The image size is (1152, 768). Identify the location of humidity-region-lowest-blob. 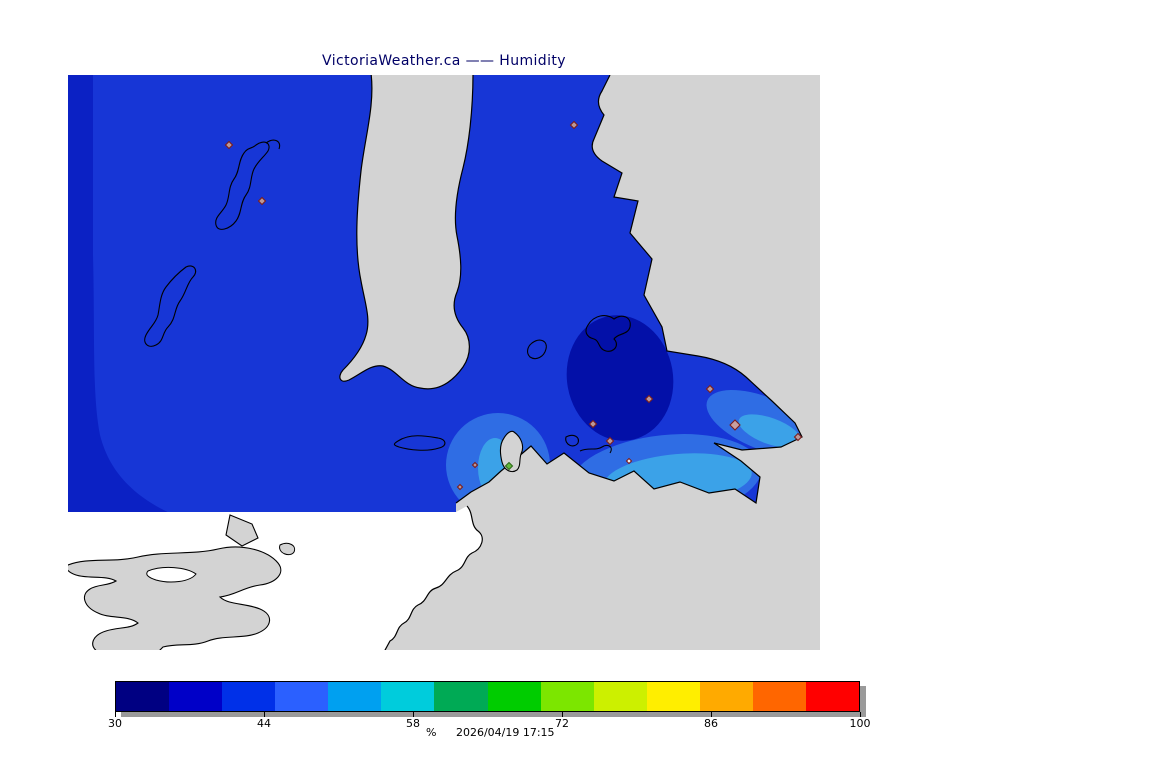
(620, 378).